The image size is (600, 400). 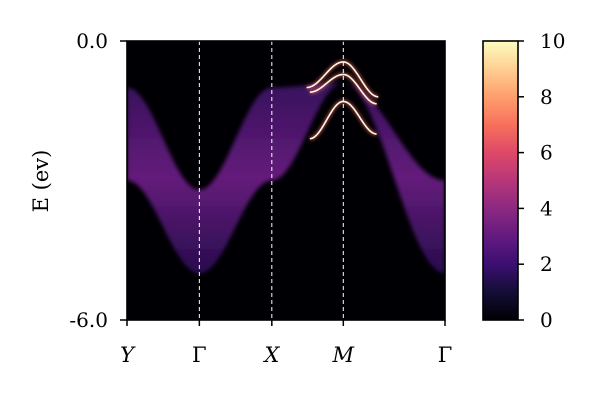 I want to click on band-3-line, so click(x=343, y=120).